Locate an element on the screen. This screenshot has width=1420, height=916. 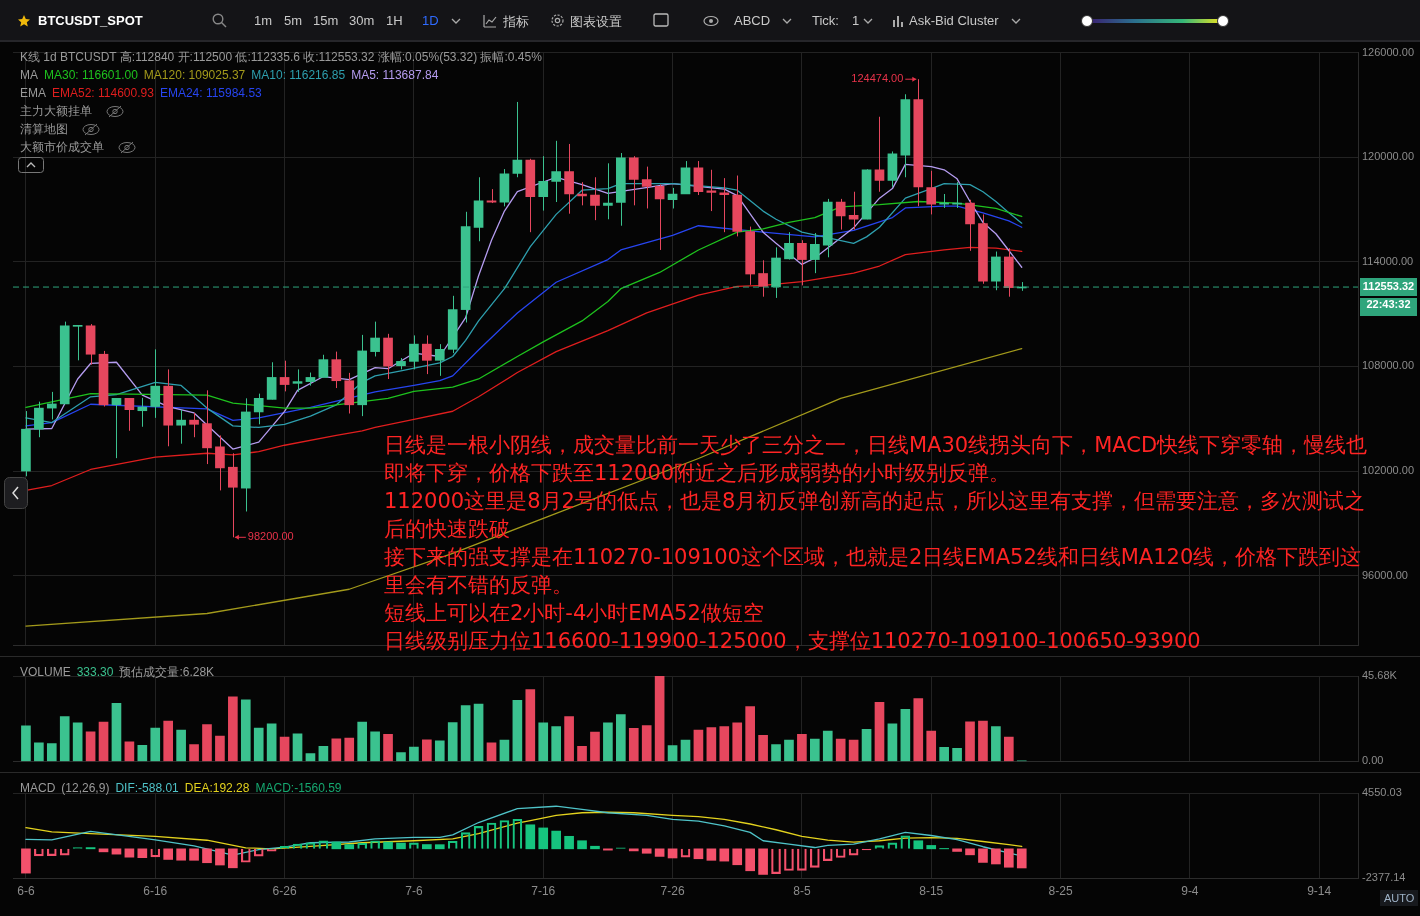
text: DIF:-588.01 is located at coordinates (147, 788).